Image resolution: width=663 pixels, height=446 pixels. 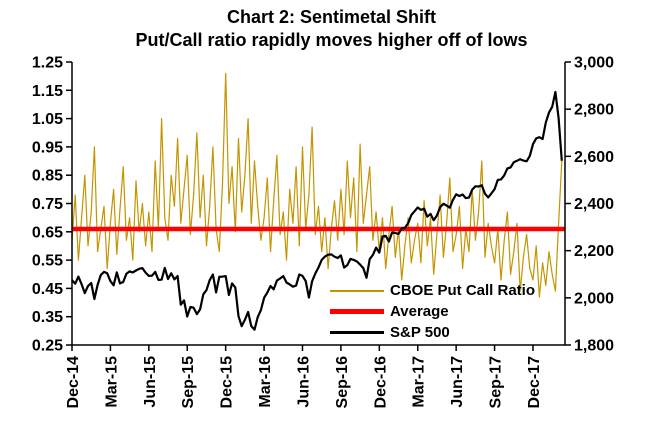 What do you see at coordinates (150, 382) in the screenshot?
I see `svg-text: Jun-15` at bounding box center [150, 382].